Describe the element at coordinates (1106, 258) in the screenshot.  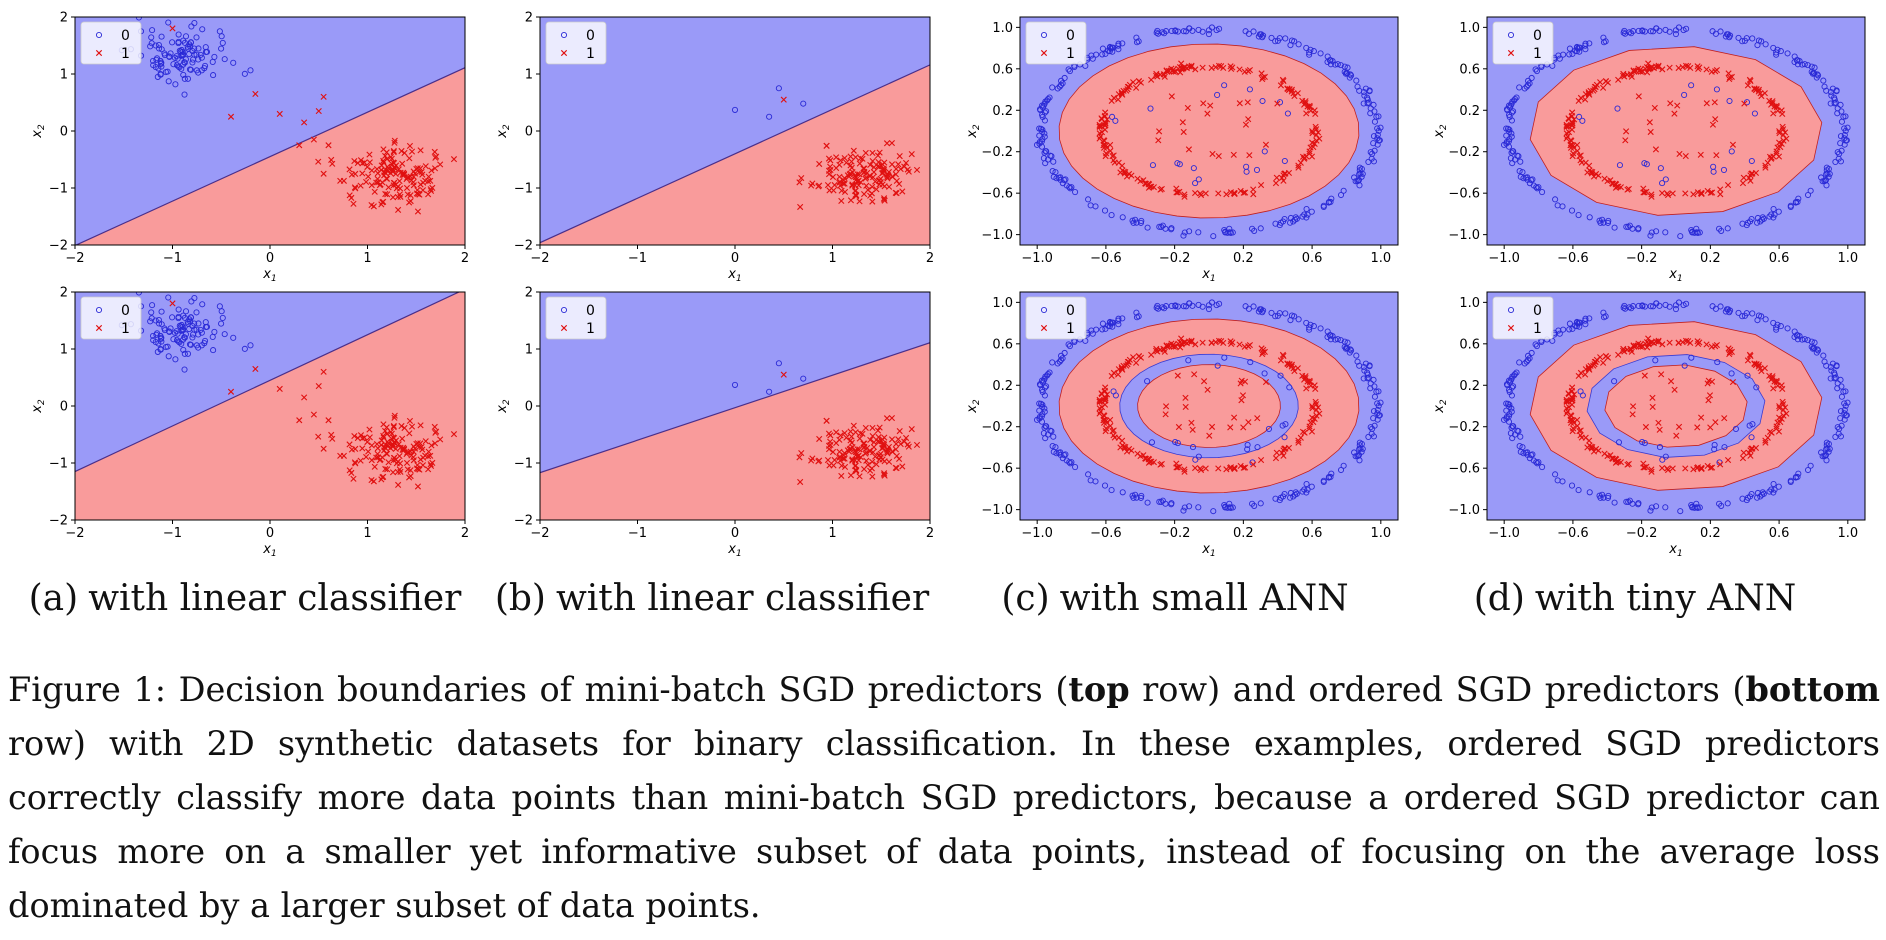
I see `x-tick-label: −0.6` at that location.